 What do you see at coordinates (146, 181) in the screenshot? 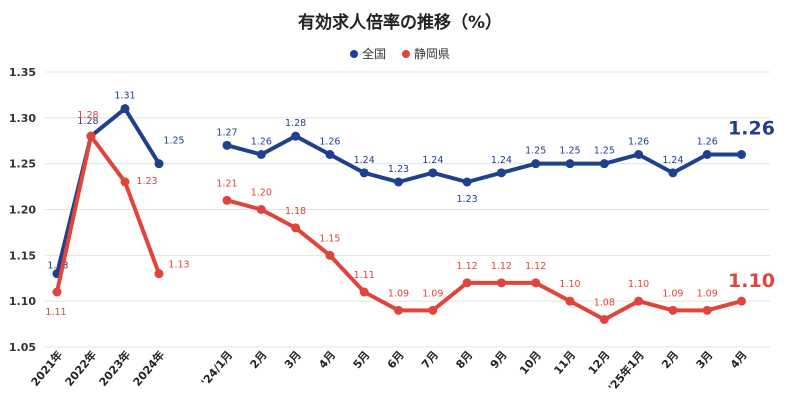
I see `data-label-shizuoka: 1.23` at bounding box center [146, 181].